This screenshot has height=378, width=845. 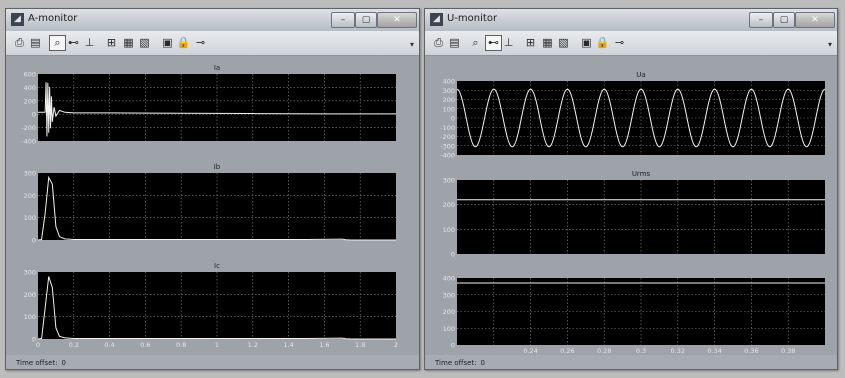 I want to click on axes-title: Urms, so click(x=641, y=174).